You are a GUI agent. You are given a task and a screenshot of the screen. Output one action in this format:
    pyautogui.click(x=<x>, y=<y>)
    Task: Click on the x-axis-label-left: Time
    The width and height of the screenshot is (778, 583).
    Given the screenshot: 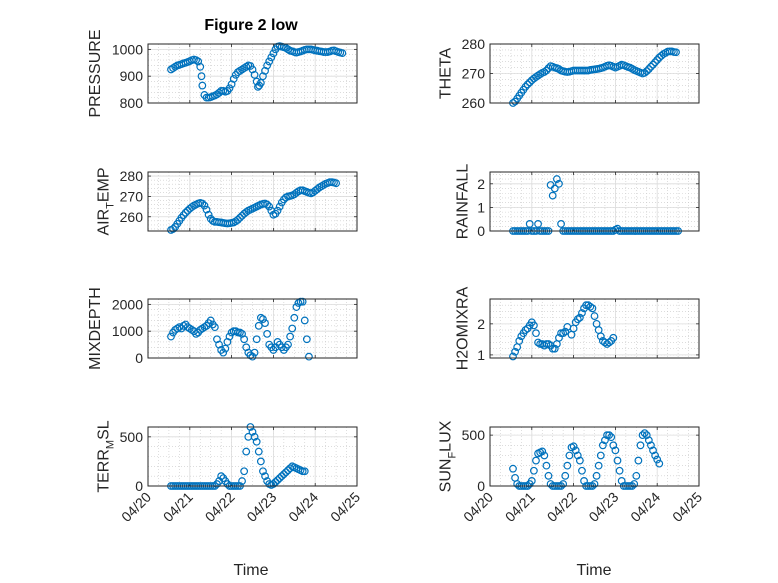 What is the action you would take?
    pyautogui.click(x=251, y=570)
    